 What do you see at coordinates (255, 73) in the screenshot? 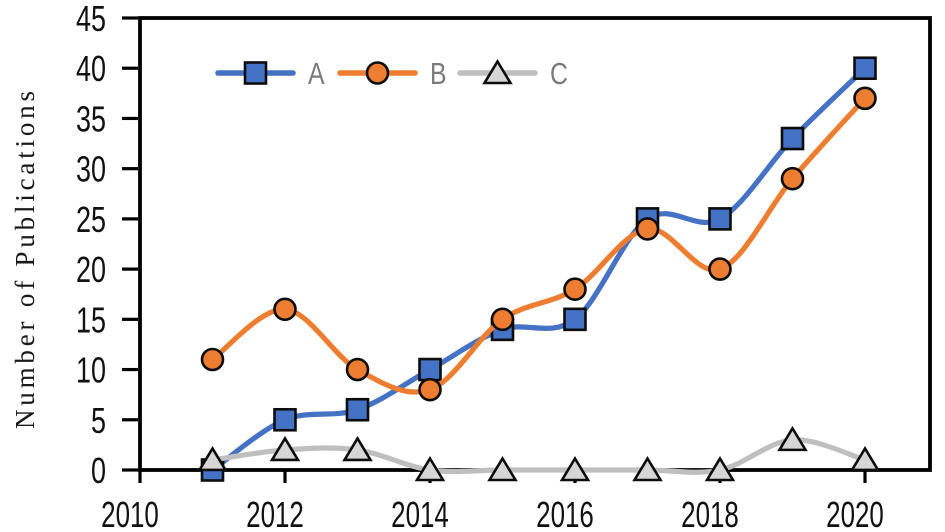
I see `legend-A-marker` at bounding box center [255, 73].